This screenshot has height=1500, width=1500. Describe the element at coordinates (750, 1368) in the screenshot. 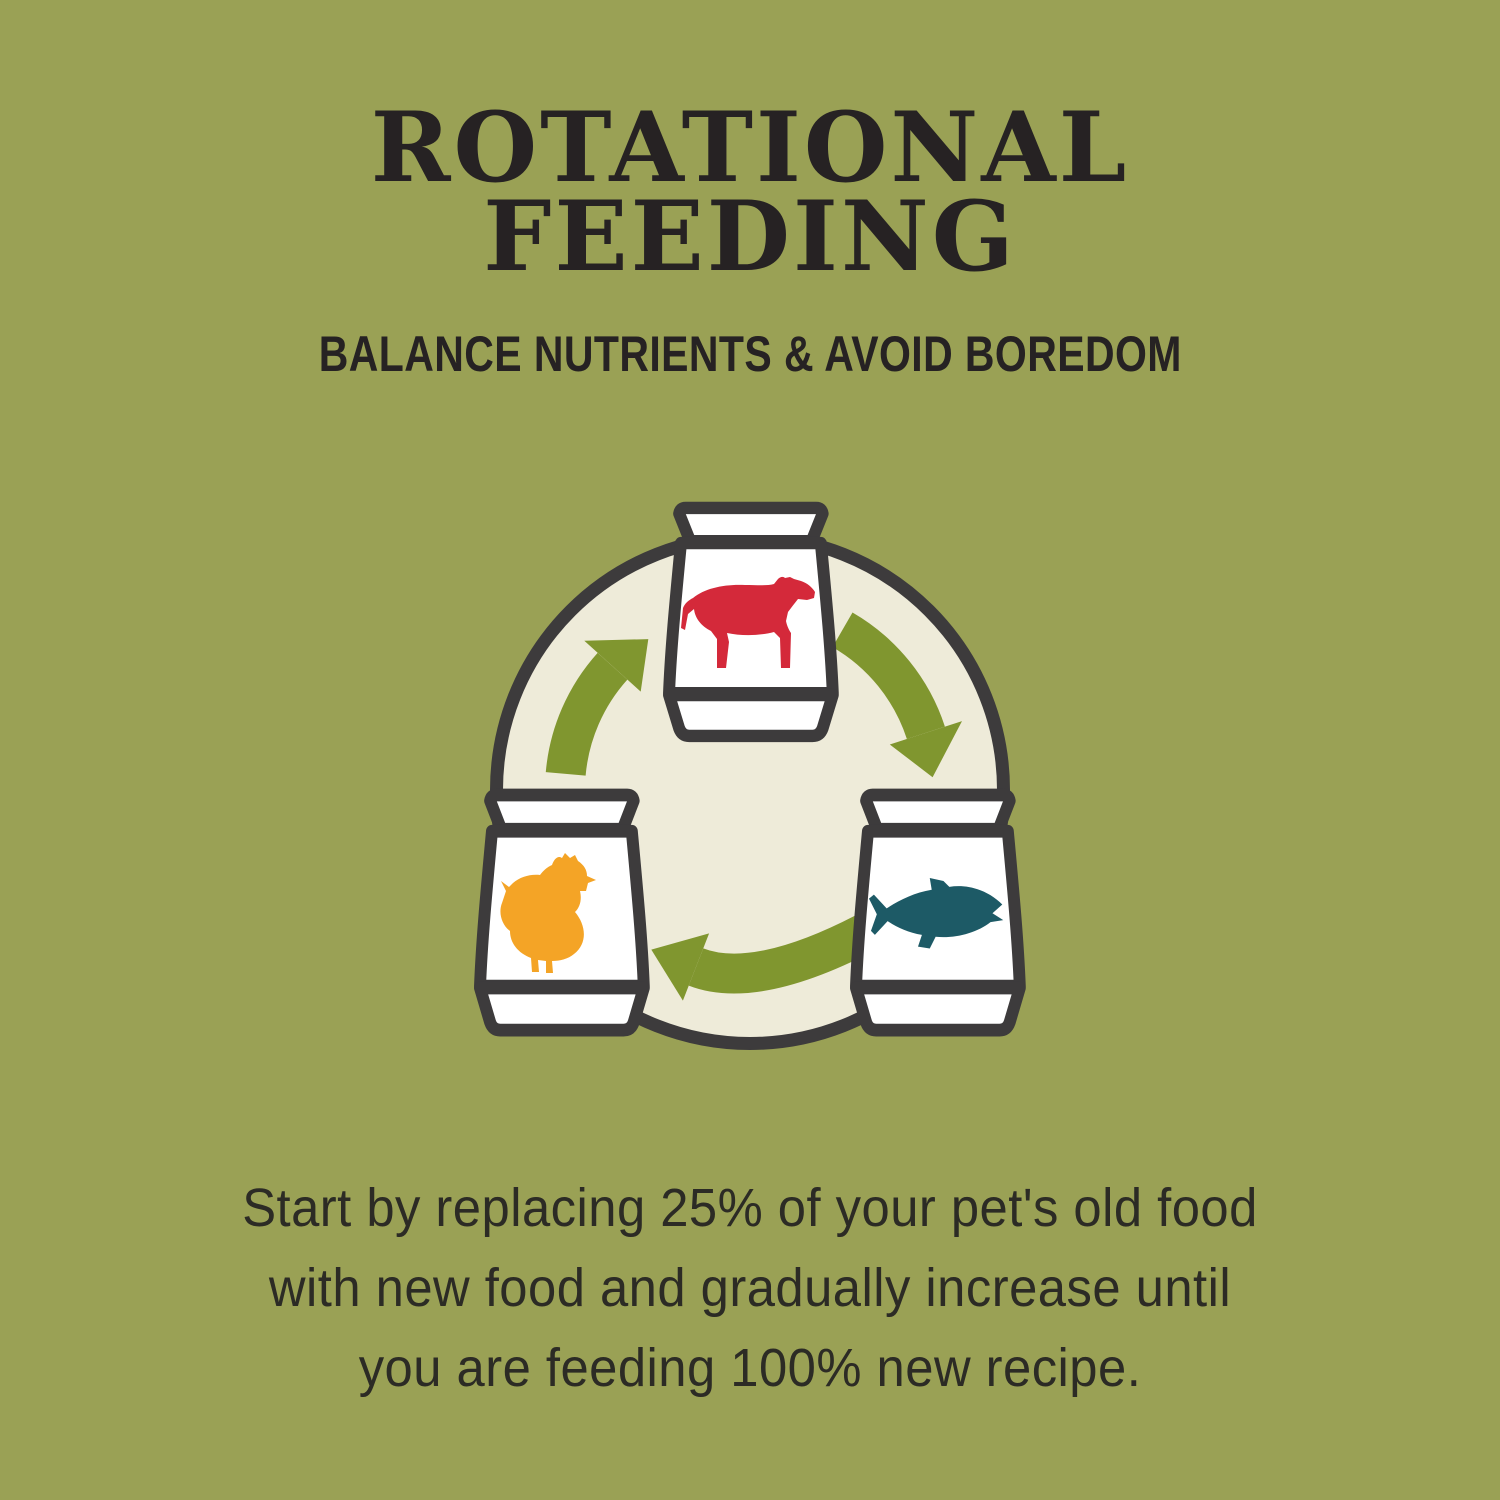

I see `instruction-line-3: you are feeding 100% new recipe.` at that location.